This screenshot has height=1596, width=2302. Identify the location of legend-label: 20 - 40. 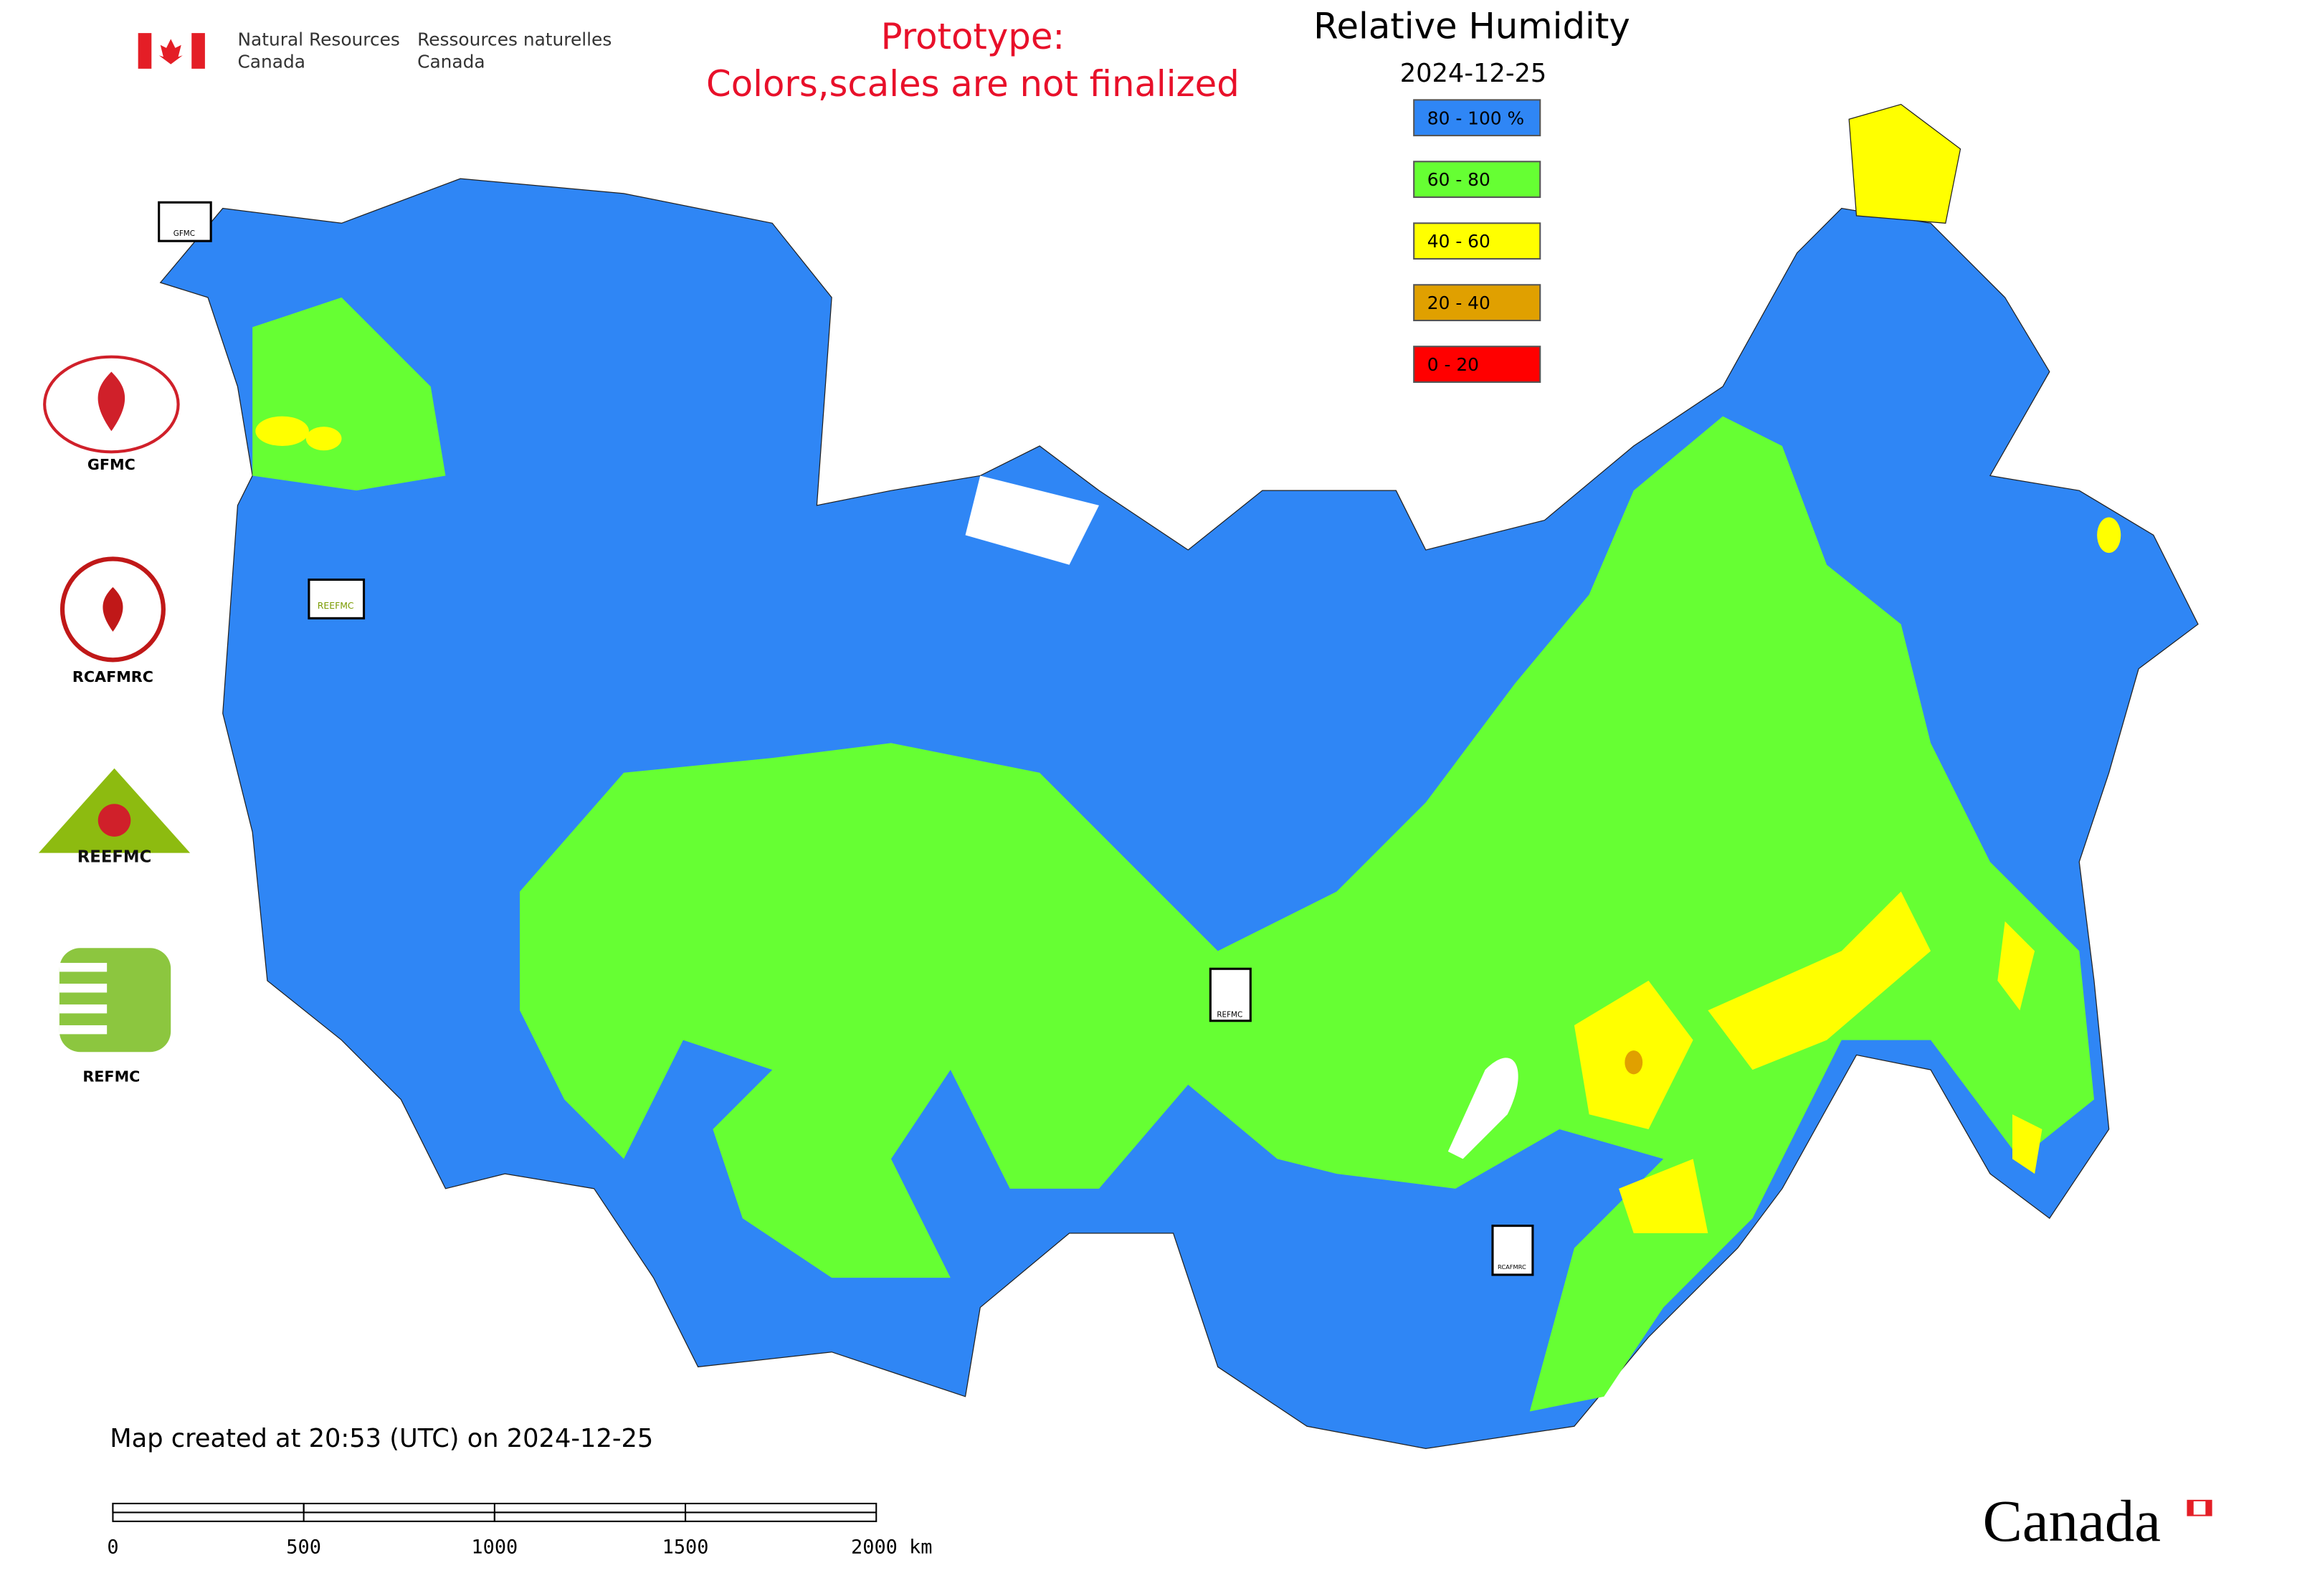
(1459, 303).